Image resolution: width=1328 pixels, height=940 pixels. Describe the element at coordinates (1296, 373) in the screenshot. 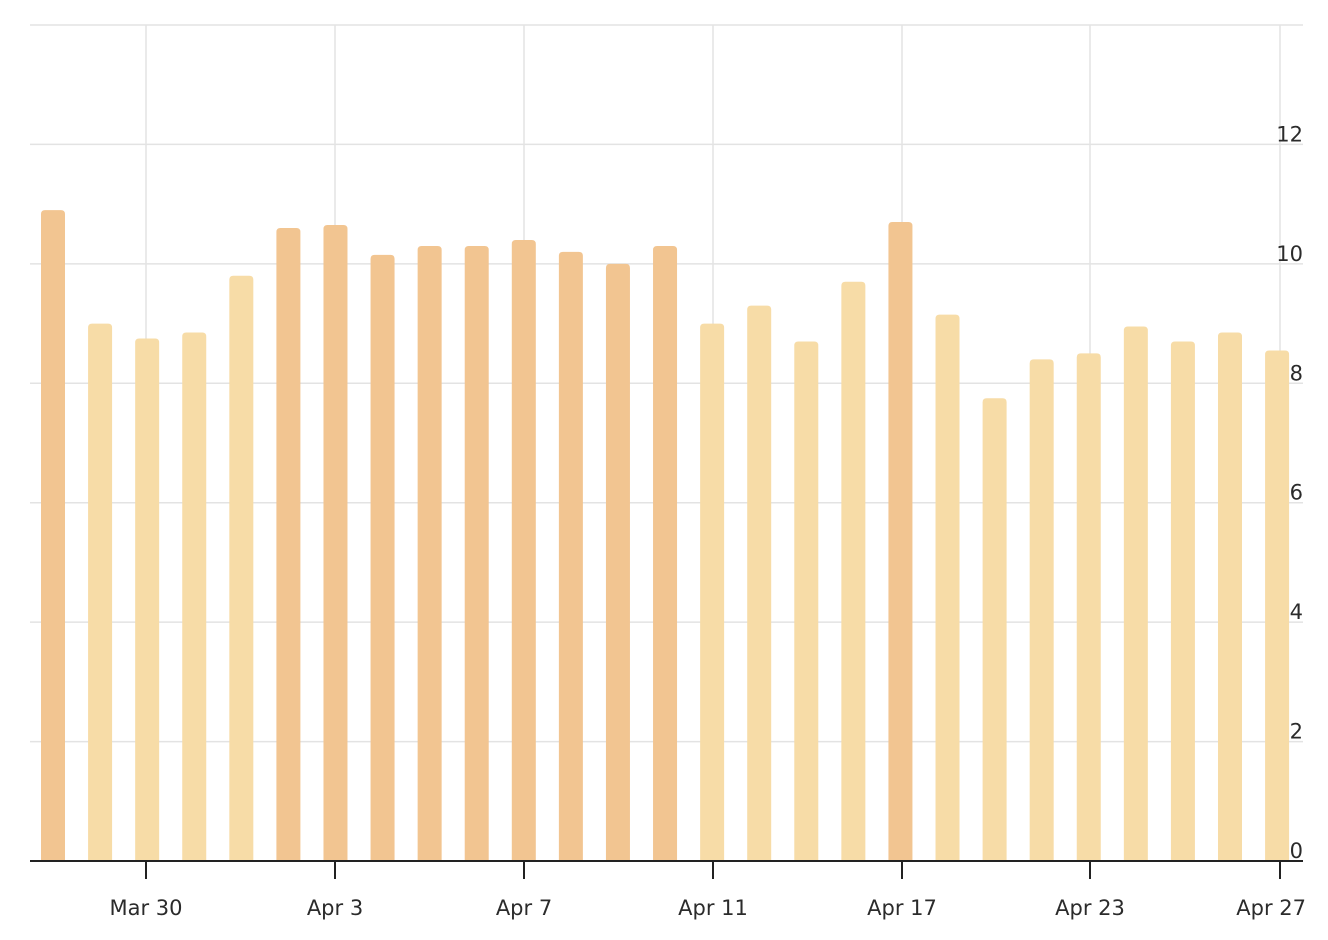

I see `y-tick-label-8: 8` at that location.